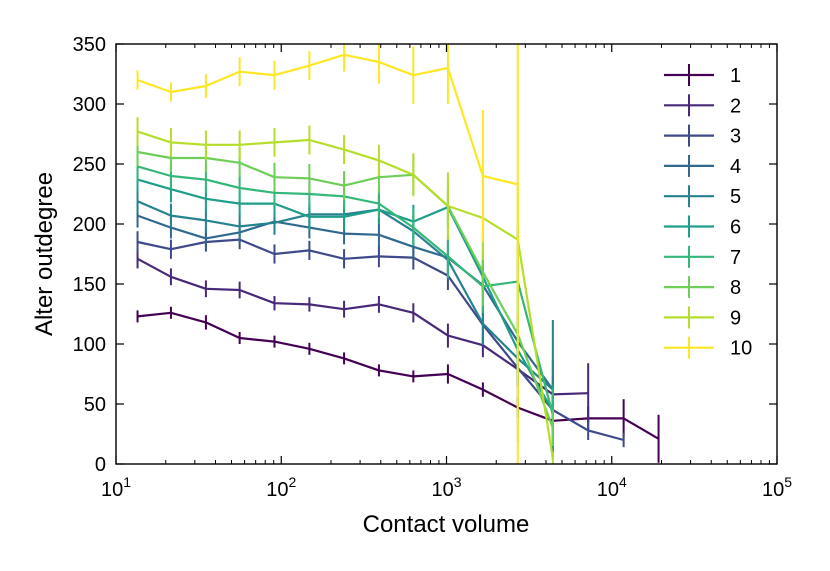 Image resolution: width=830 pixels, height=571 pixels. What do you see at coordinates (281, 487) in the screenshot?
I see `x-tick-label: 10²` at bounding box center [281, 487].